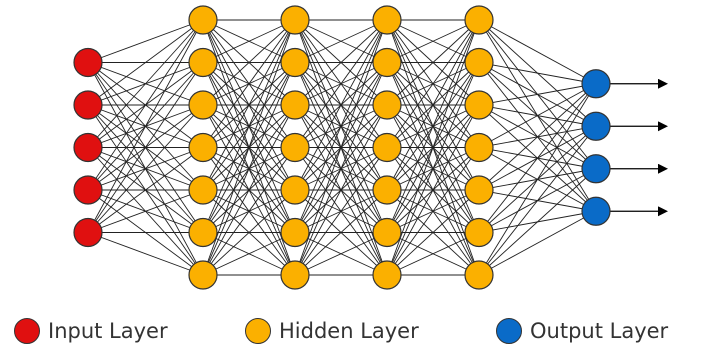 The width and height of the screenshot is (712, 350). Describe the element at coordinates (27, 331) in the screenshot. I see `input-layer-swatch` at that location.